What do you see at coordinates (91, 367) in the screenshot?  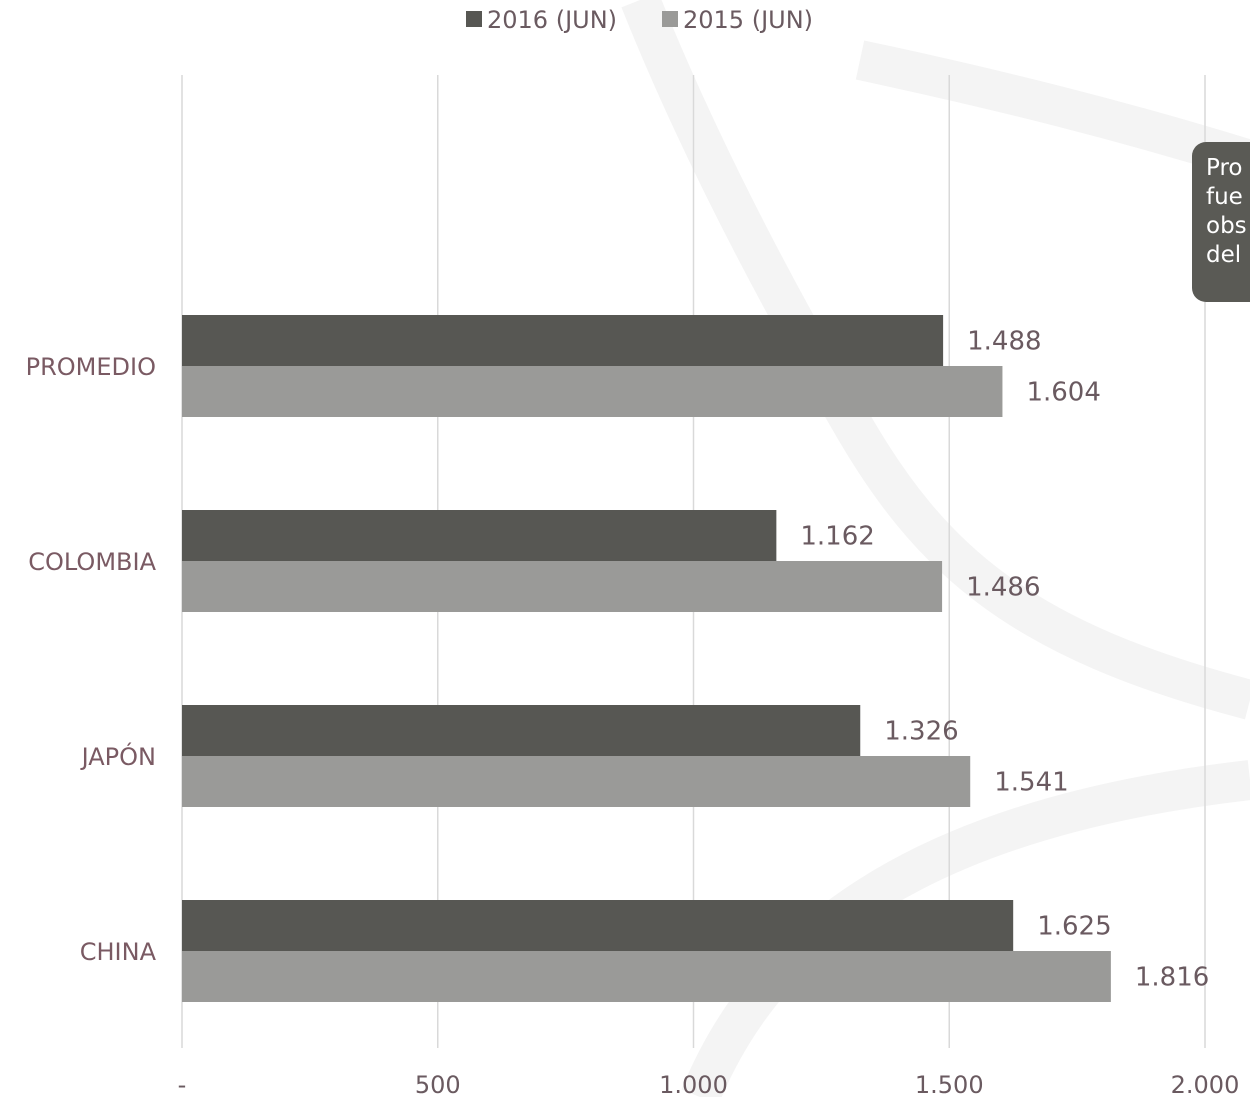 I see `category-label: PROMEDIO` at bounding box center [91, 367].